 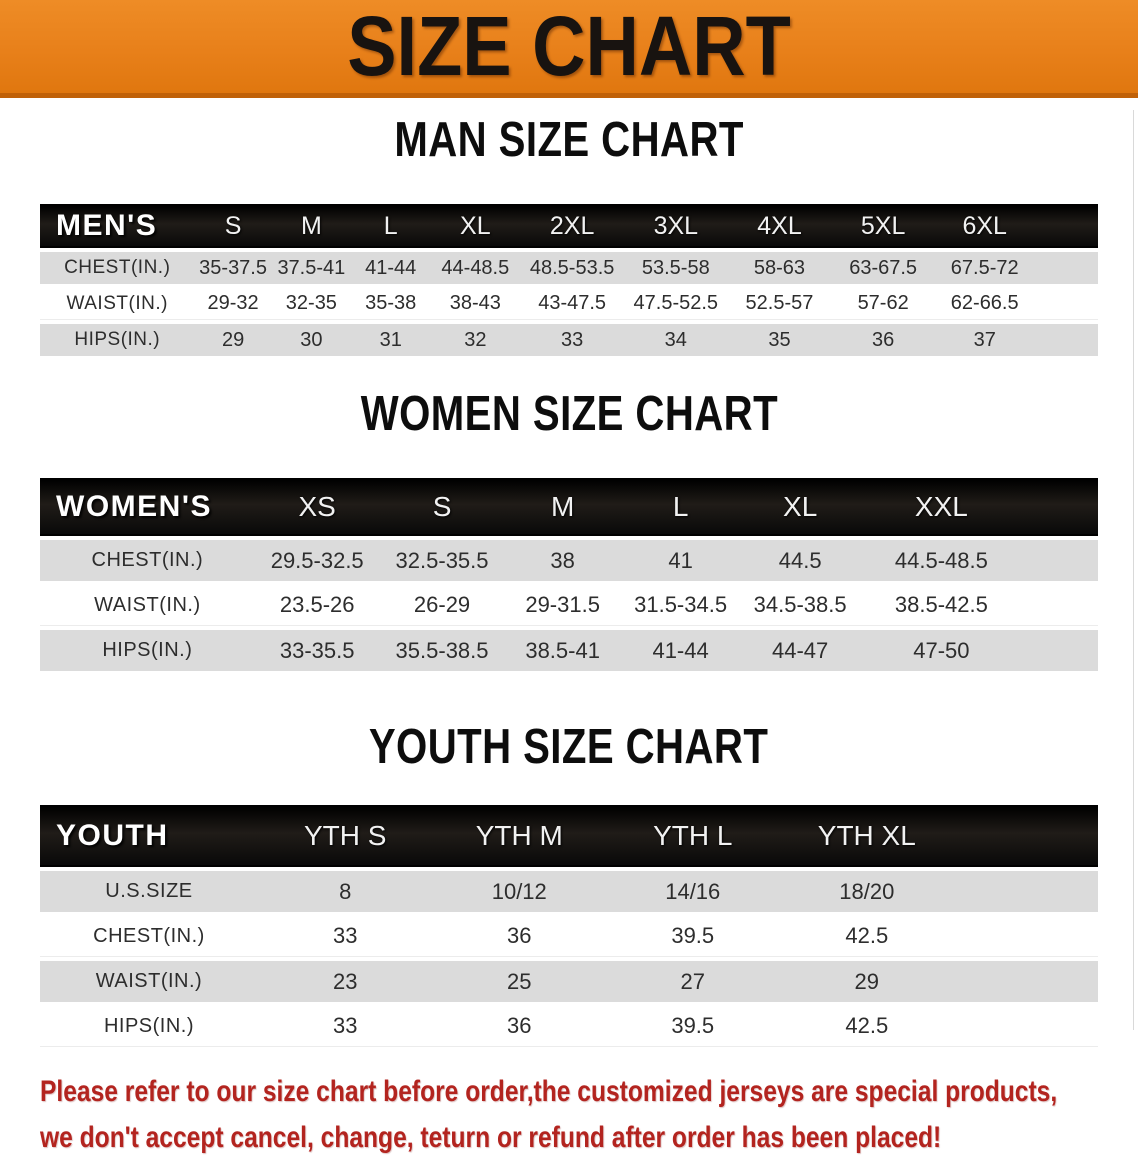 I want to click on size-cell: 38.5-42.5, so click(x=941, y=605).